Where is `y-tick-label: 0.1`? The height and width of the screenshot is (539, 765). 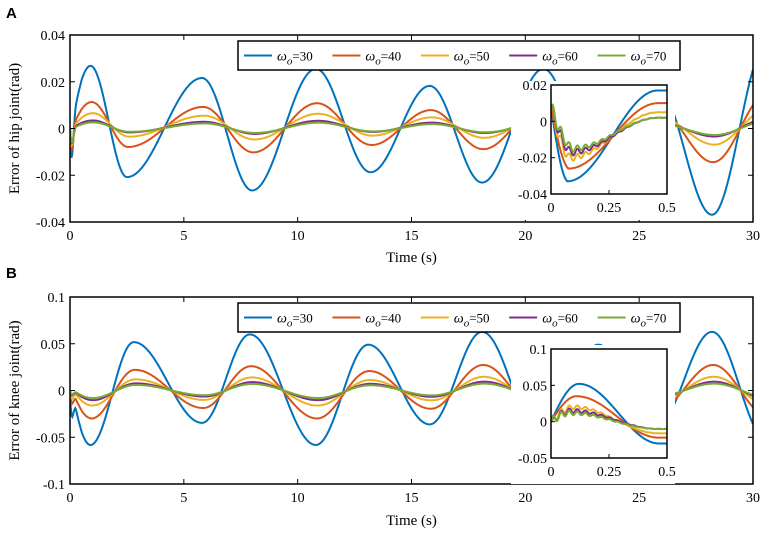 y-tick-label: 0.1 is located at coordinates (57, 298).